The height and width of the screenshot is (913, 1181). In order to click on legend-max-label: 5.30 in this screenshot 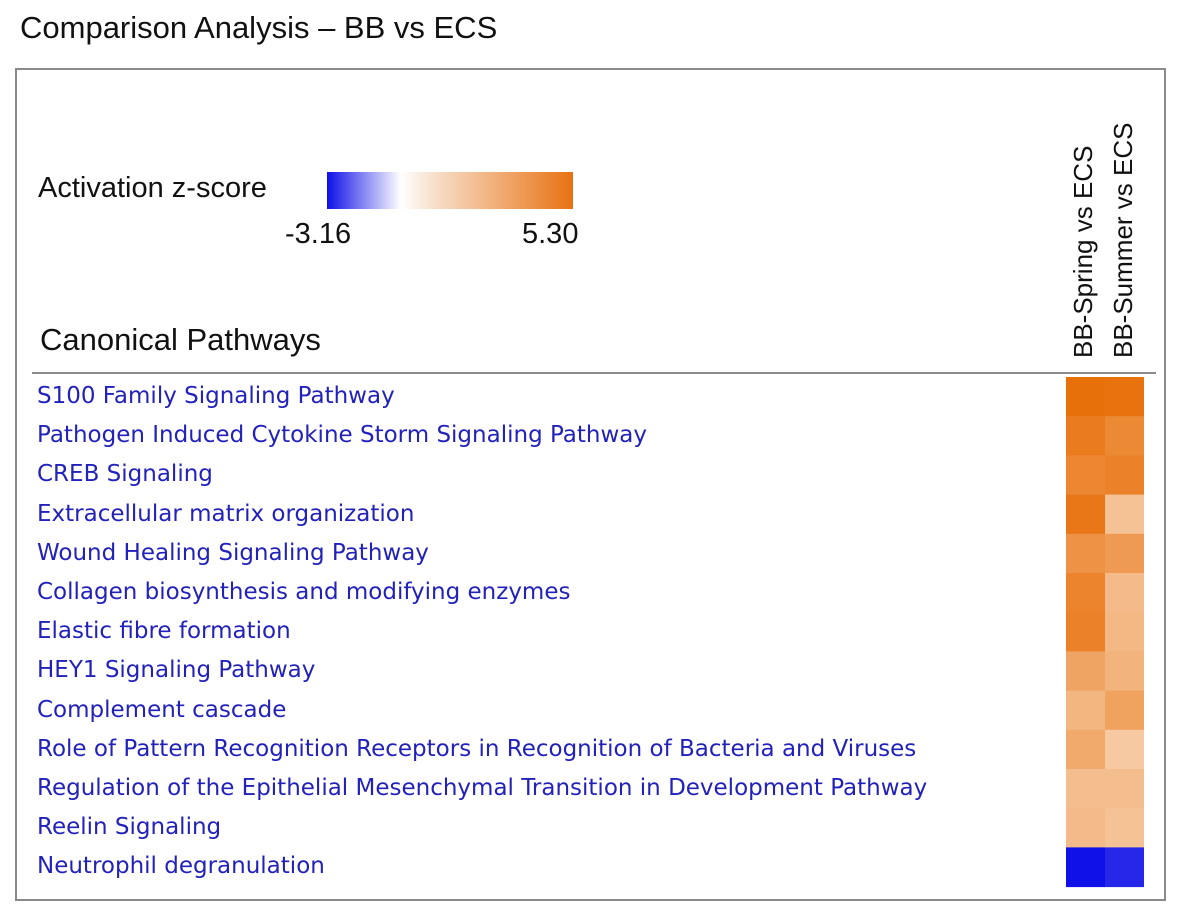, I will do `click(550, 234)`.